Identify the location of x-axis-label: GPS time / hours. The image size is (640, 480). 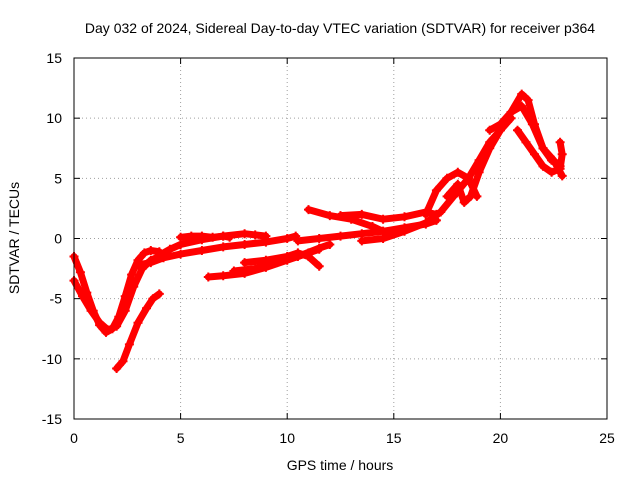
(340, 465).